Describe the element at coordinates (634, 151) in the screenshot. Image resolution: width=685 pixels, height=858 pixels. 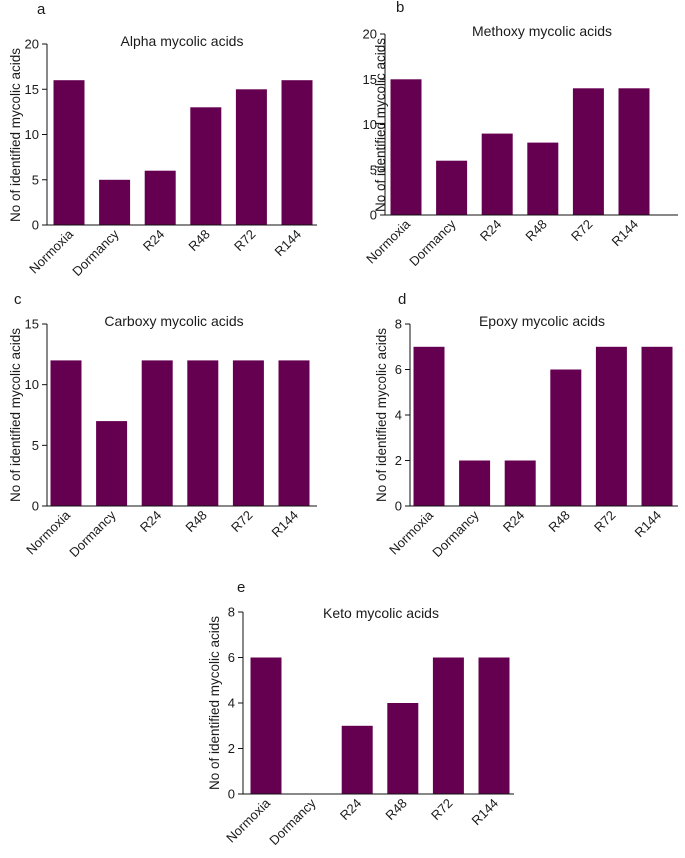
I see `bar-b-r144` at that location.